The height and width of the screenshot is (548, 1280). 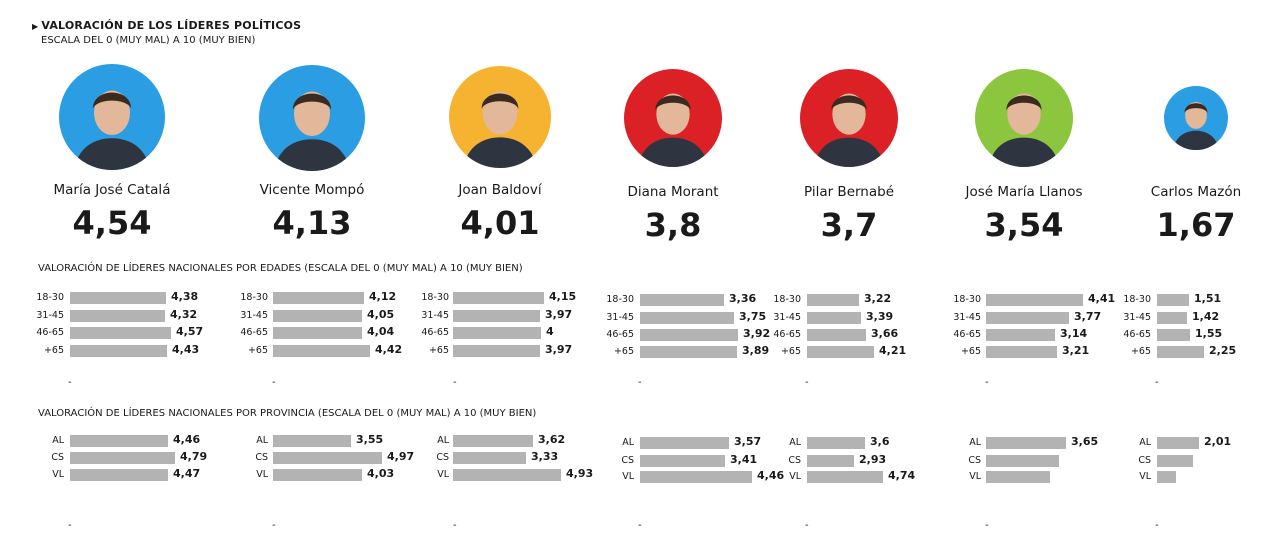 What do you see at coordinates (849, 192) in the screenshot?
I see `leader-name: Pilar Bernabé` at bounding box center [849, 192].